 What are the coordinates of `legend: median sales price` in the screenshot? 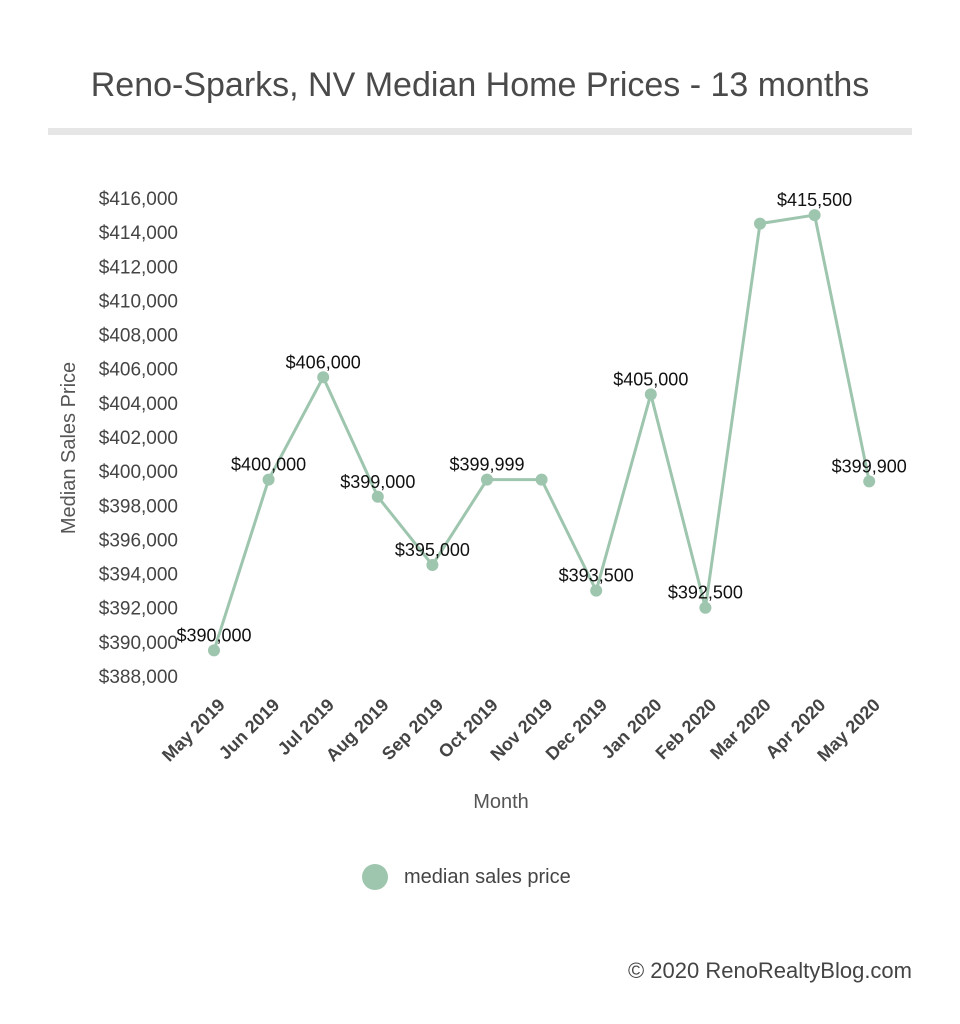 It's located at (466, 877).